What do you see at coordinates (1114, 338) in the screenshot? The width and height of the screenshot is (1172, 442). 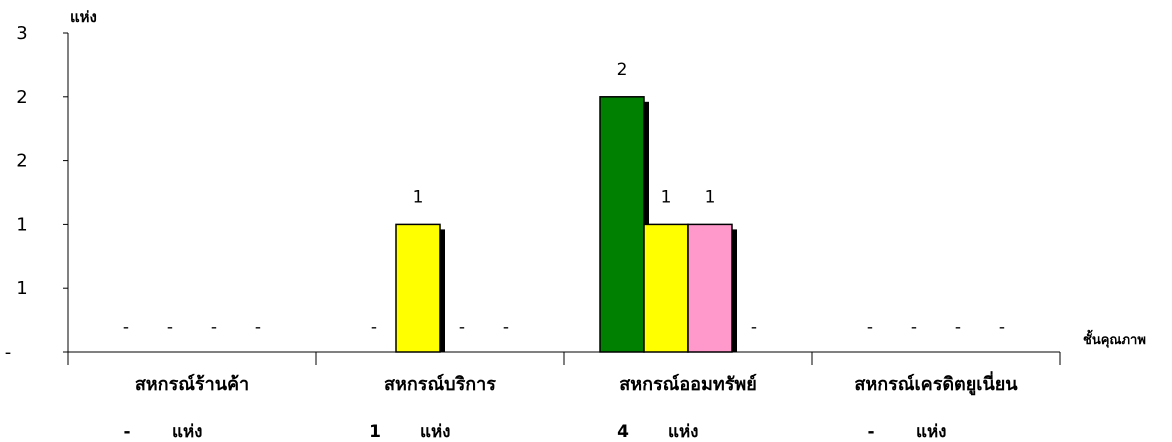 I see `x-axis-label: ชั้นคุณภาพ` at bounding box center [1114, 338].